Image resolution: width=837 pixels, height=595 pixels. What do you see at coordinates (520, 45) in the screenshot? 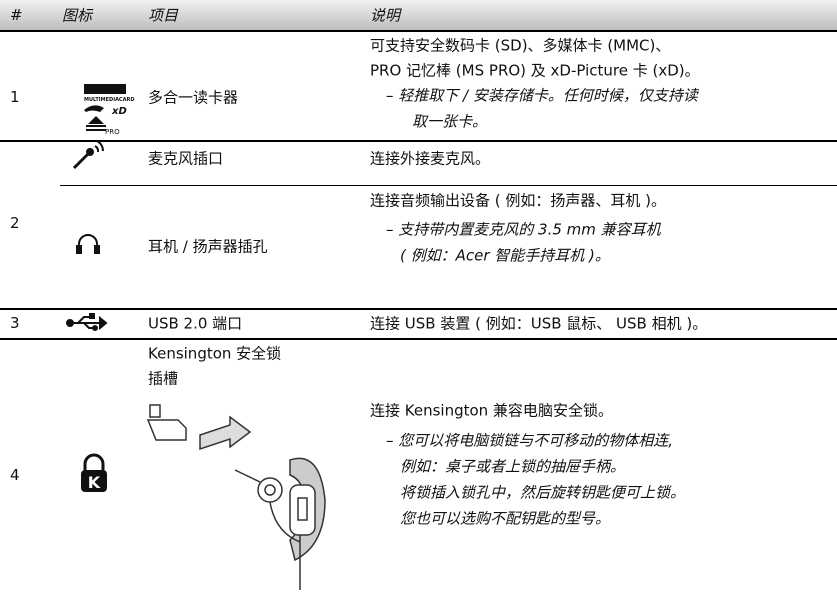
I see `description: 可支持安全数码卡 (SD)、多媒体卡 (MMC)、` at bounding box center [520, 45].